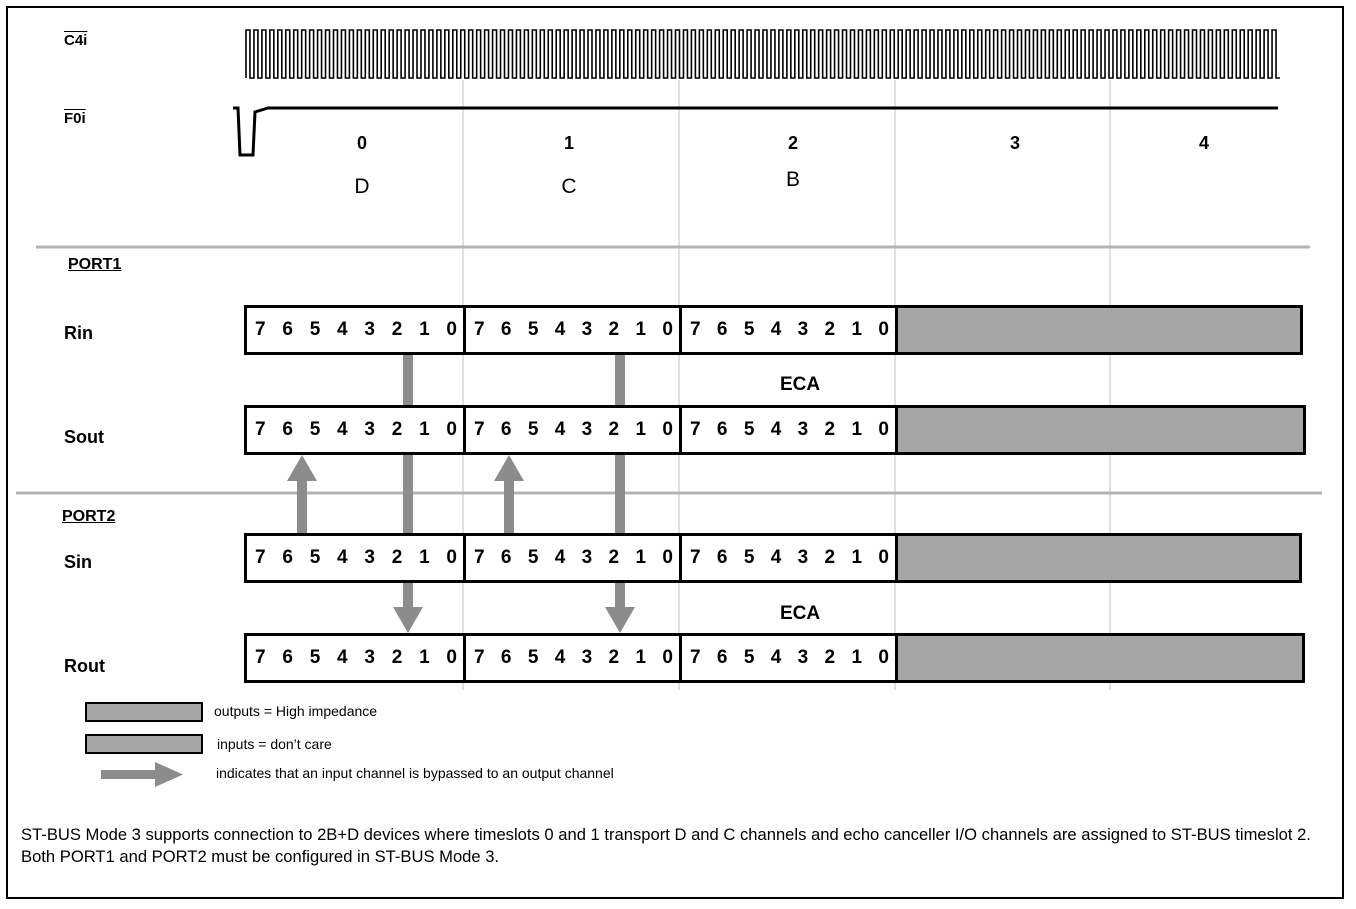  Describe the element at coordinates (461, 494) in the screenshot. I see `bypass-arrows` at that location.